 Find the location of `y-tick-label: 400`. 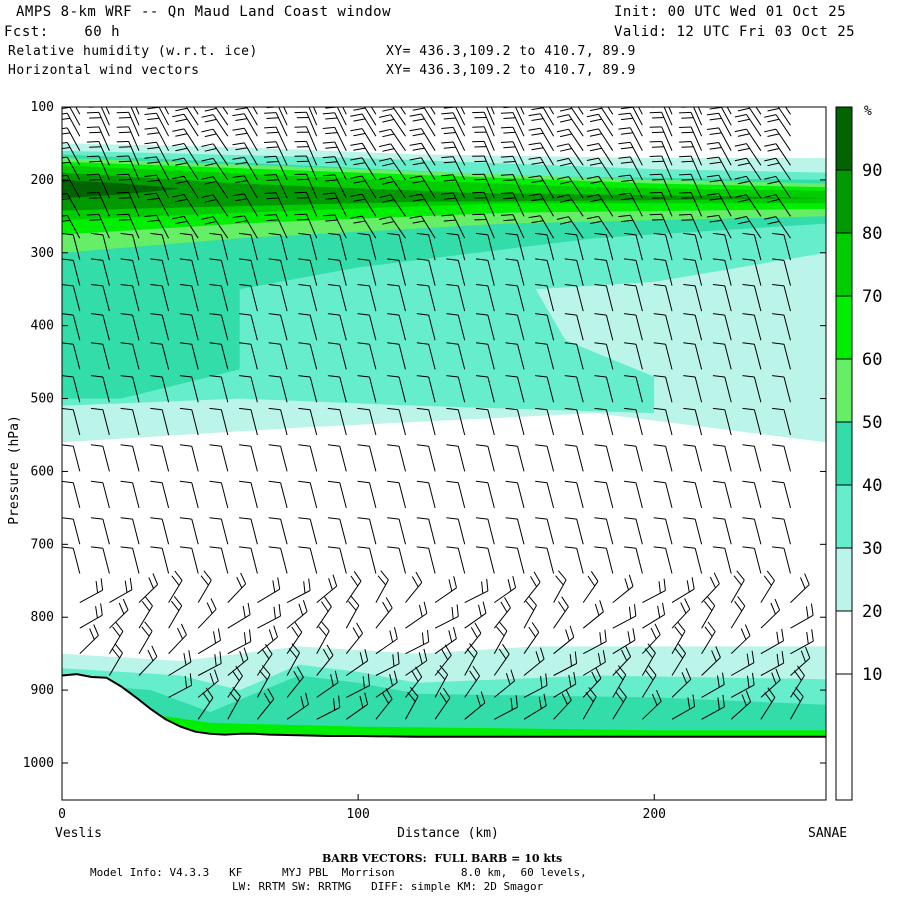

y-tick-label: 400 is located at coordinates (42, 326).